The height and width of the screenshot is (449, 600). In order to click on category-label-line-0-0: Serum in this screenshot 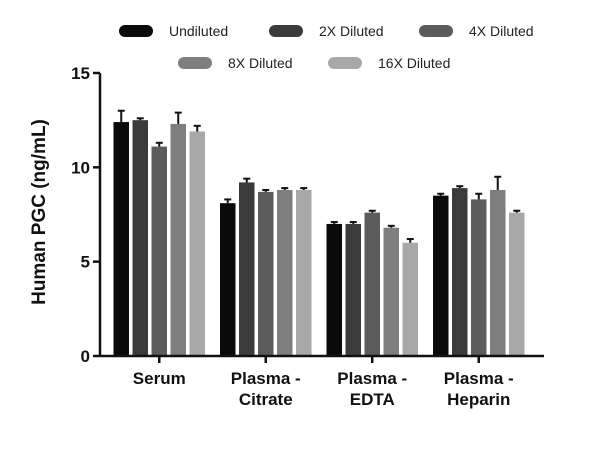, I will do `click(159, 378)`.